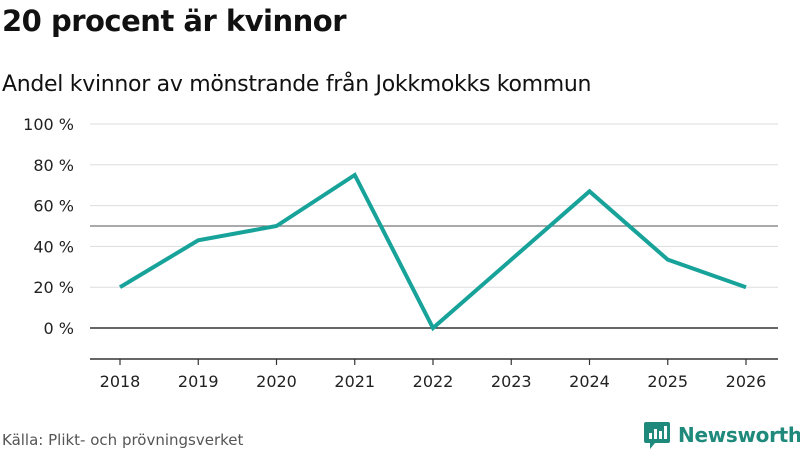  What do you see at coordinates (53, 246) in the screenshot?
I see `y-tick-label: 40 %` at bounding box center [53, 246].